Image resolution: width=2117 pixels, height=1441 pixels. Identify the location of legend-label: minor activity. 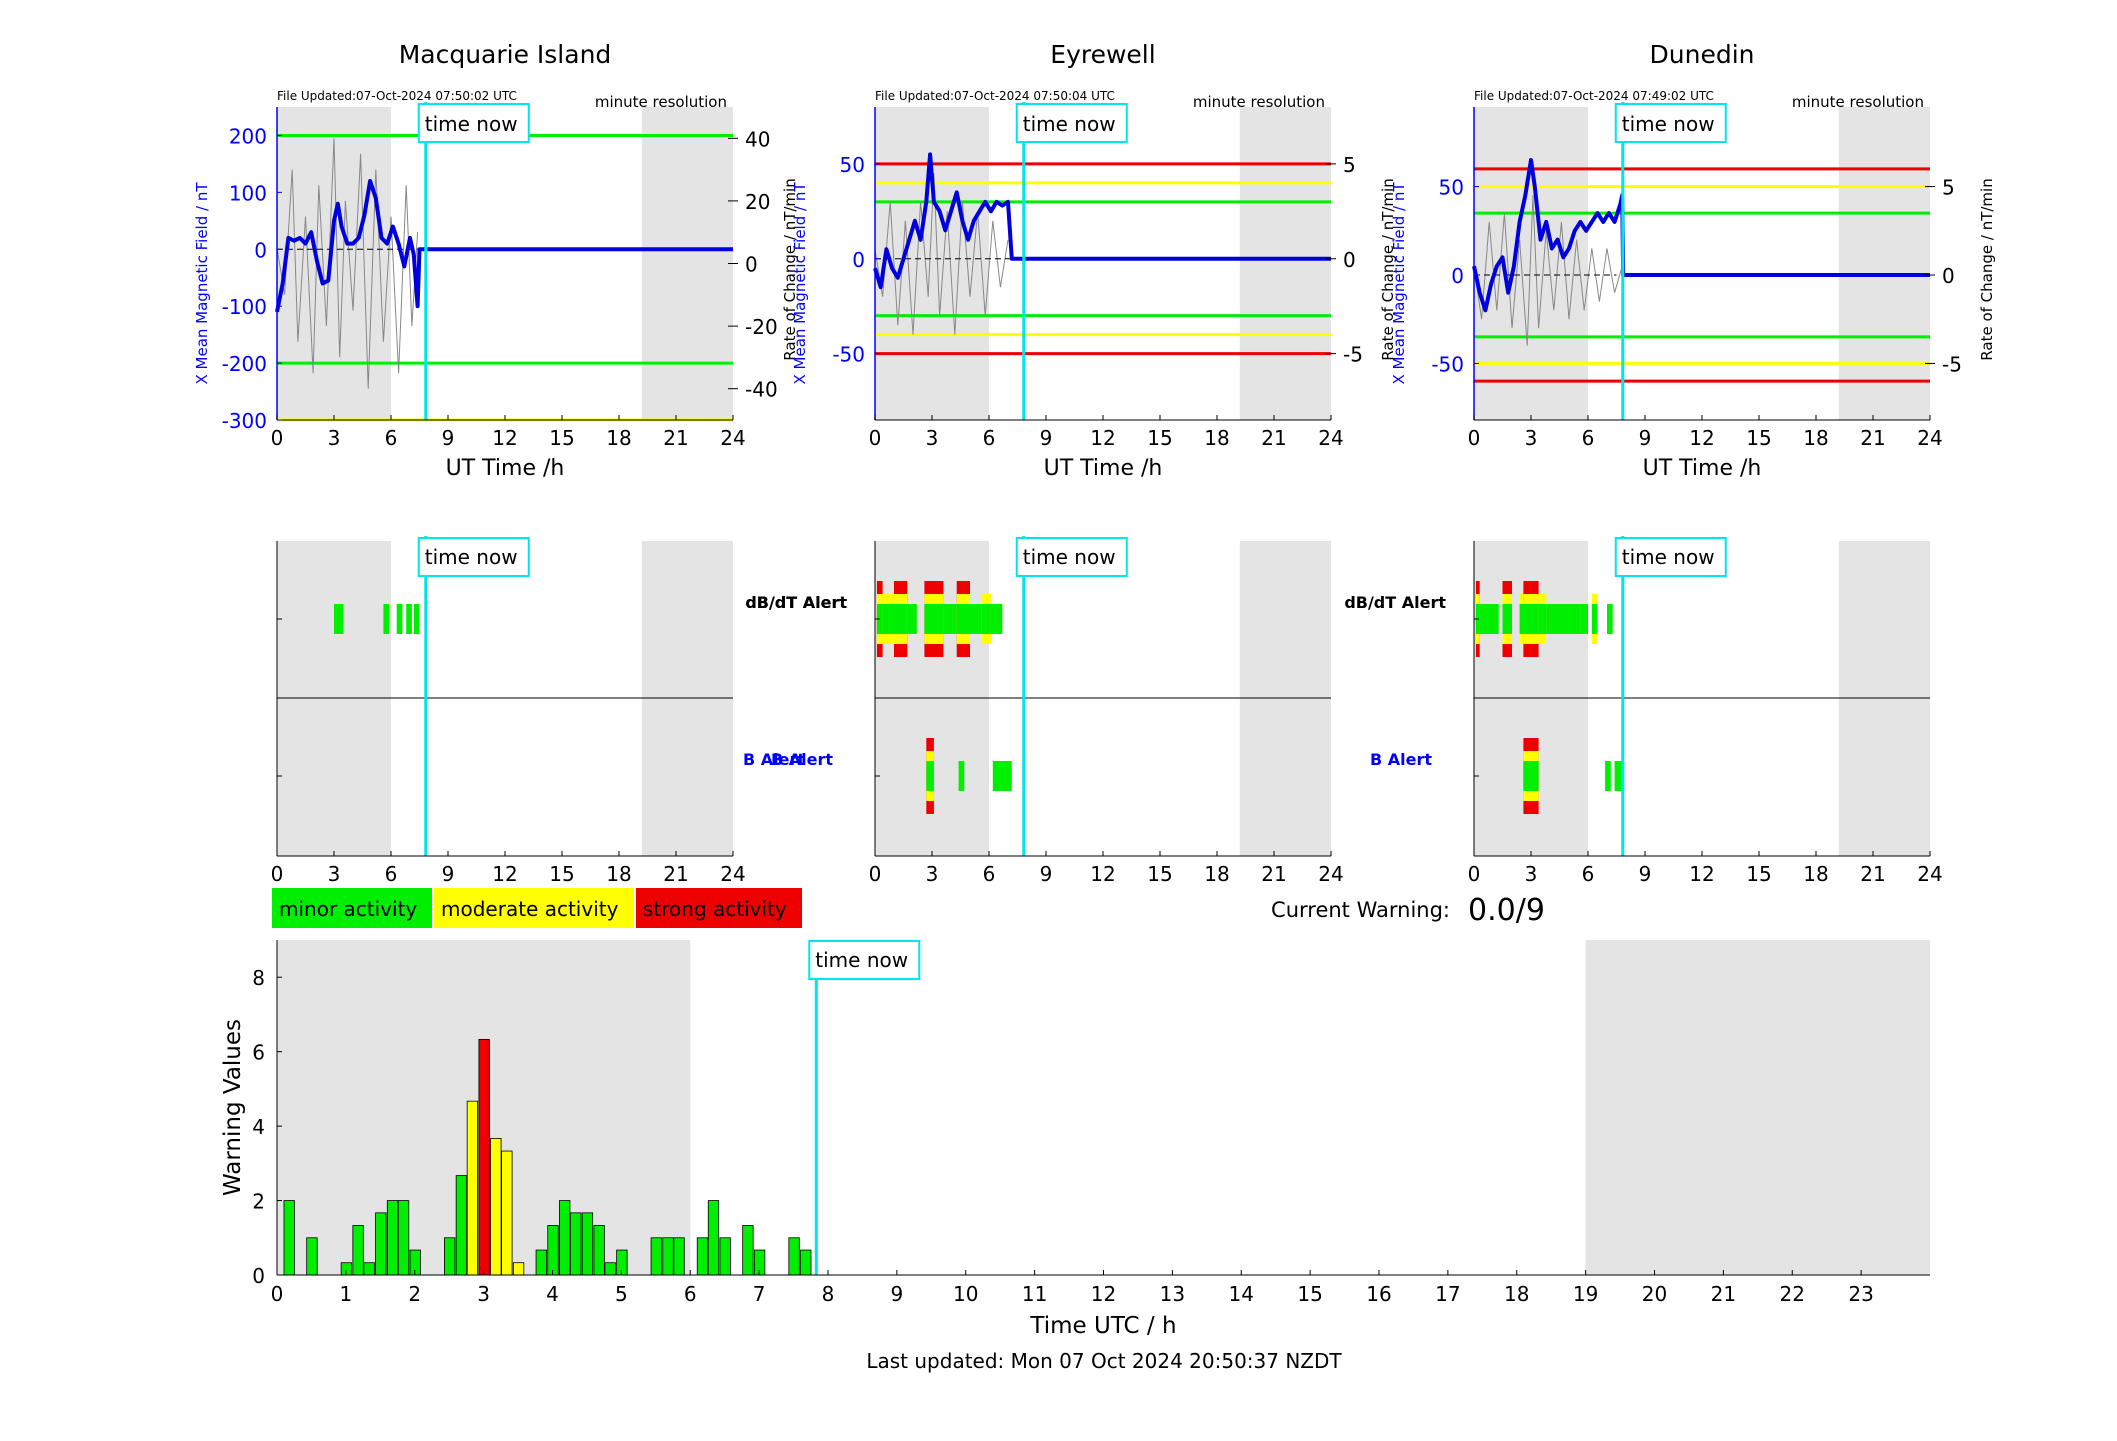
(348, 909).